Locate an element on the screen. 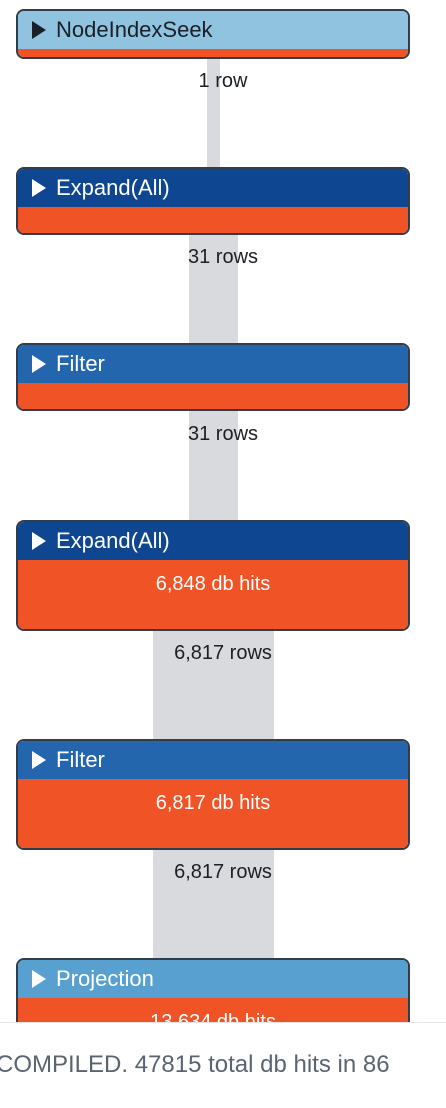 This screenshot has height=1108, width=446. db-hits-label: 6,848 db hits is located at coordinates (213, 584).